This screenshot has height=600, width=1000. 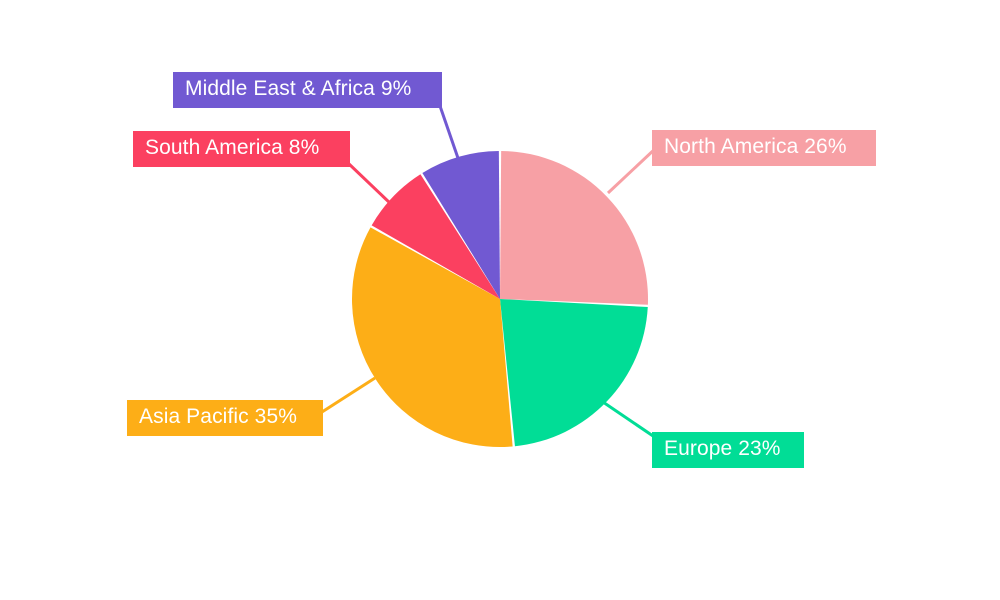 What do you see at coordinates (298, 88) in the screenshot?
I see `slice-label-text: Middle East & Africa 9%` at bounding box center [298, 88].